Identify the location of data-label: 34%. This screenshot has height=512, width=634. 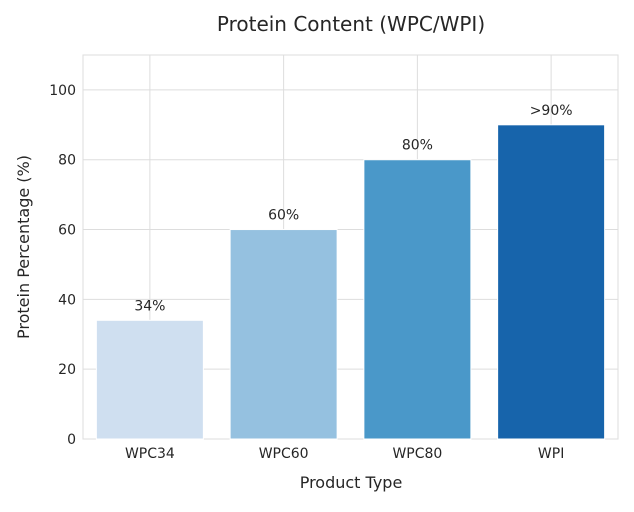
(149, 306).